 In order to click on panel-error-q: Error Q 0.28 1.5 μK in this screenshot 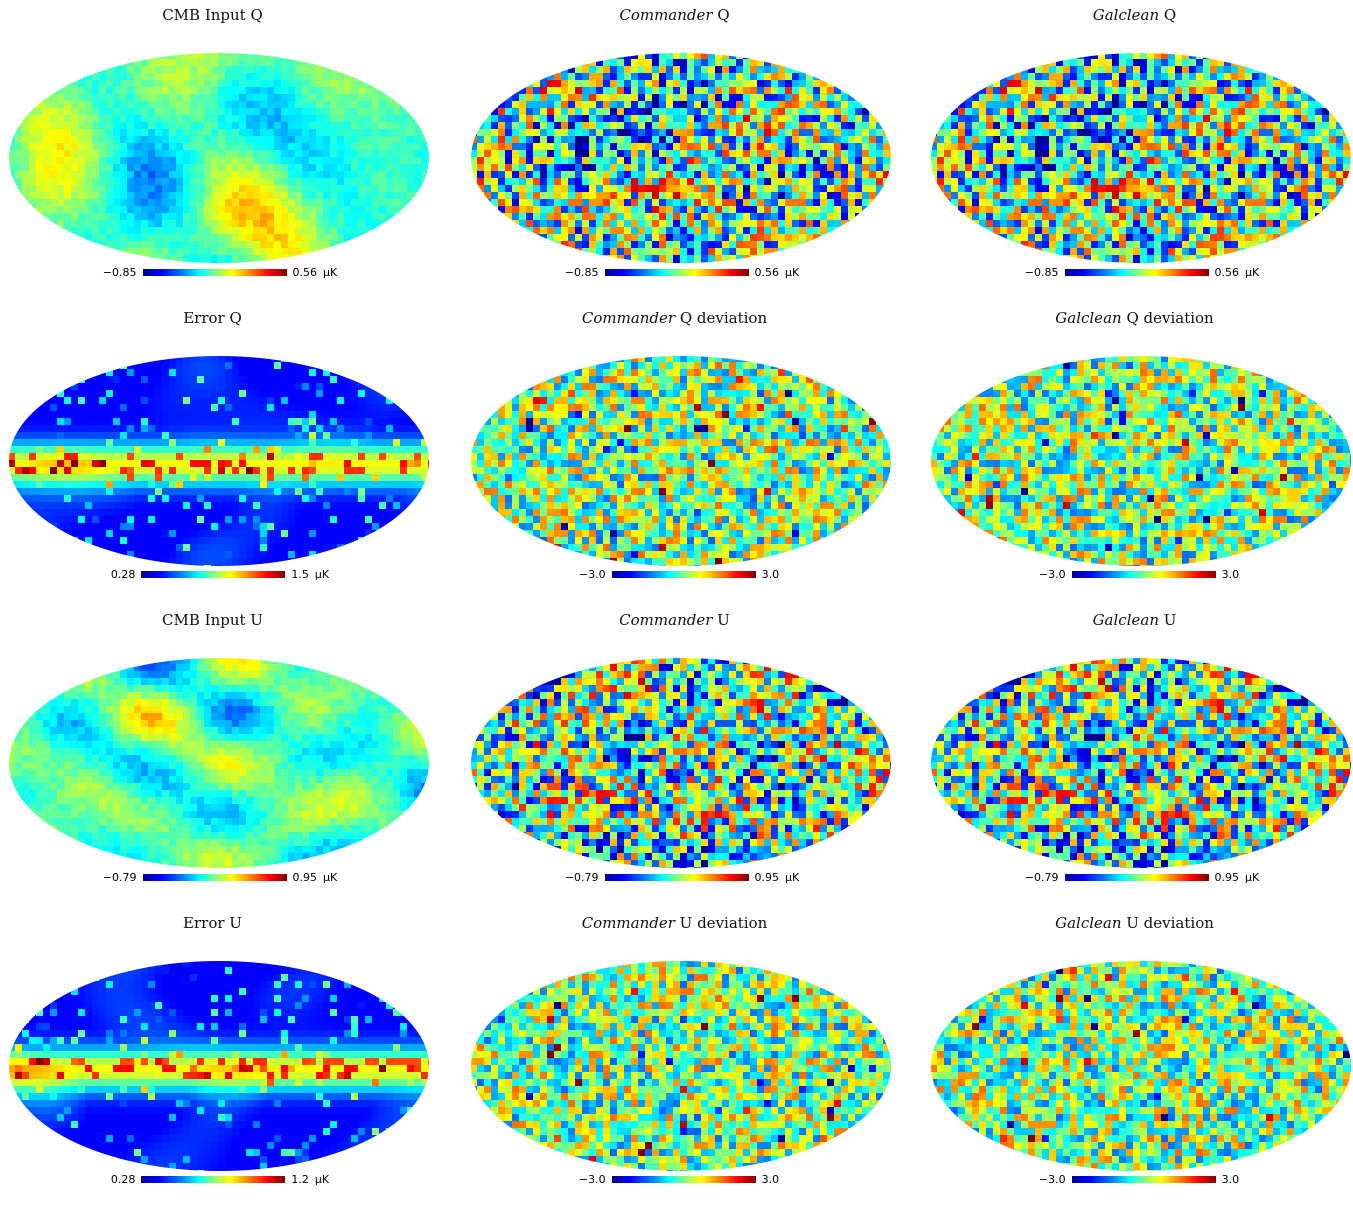, I will do `click(231, 454)`.